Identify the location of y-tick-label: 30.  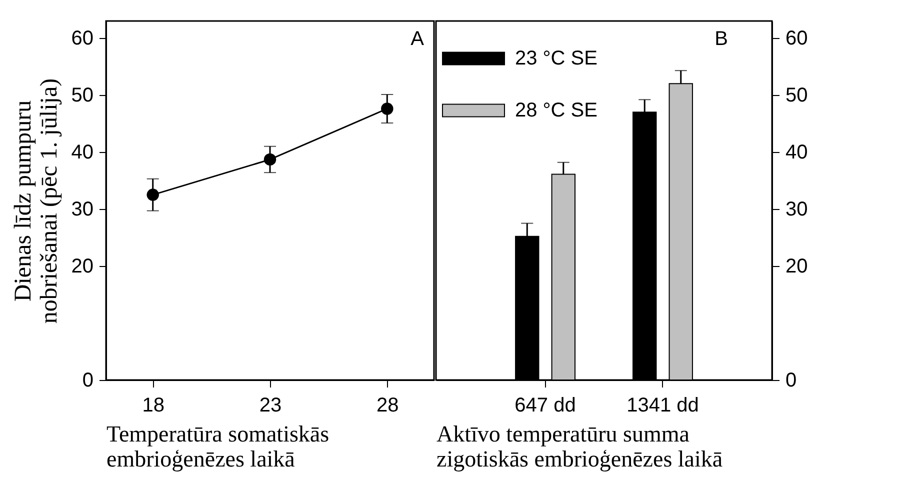
(82, 209).